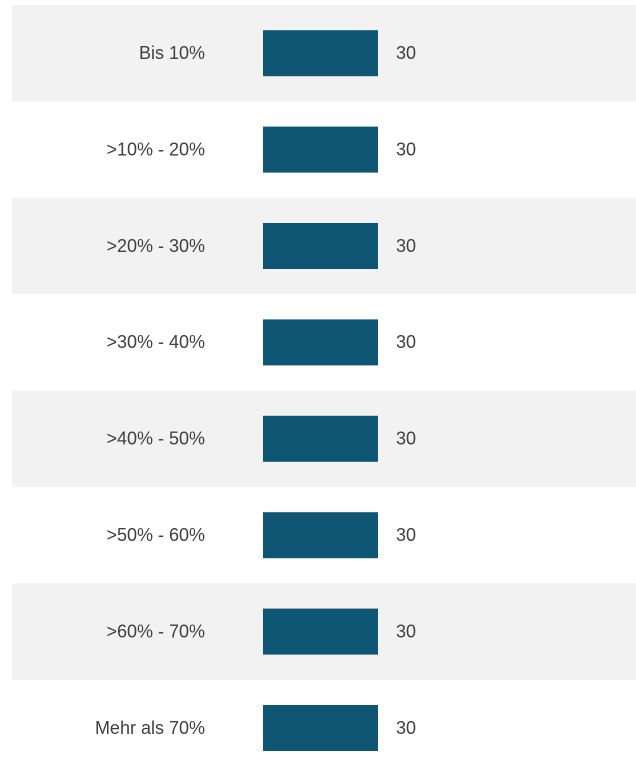  Describe the element at coordinates (155, 631) in the screenshot. I see `category-label: >60% - 70%` at that location.